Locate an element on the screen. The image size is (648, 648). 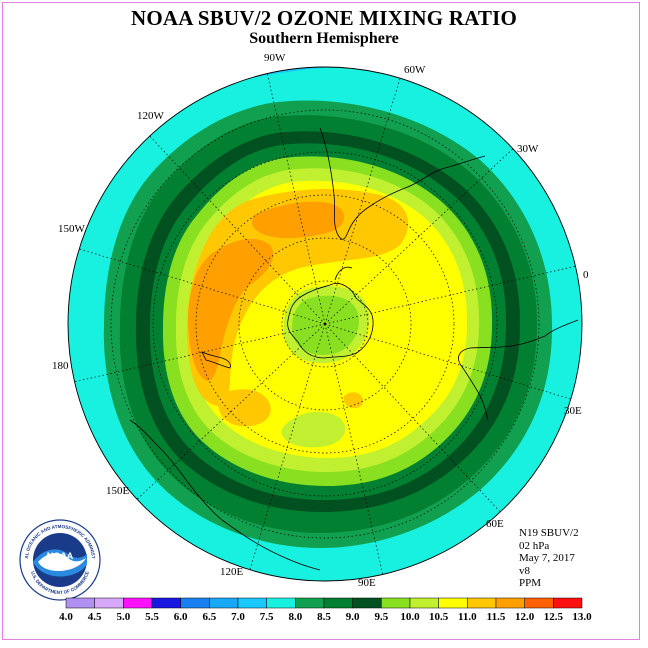
band-11-0-patch-dot is located at coordinates (353, 400).